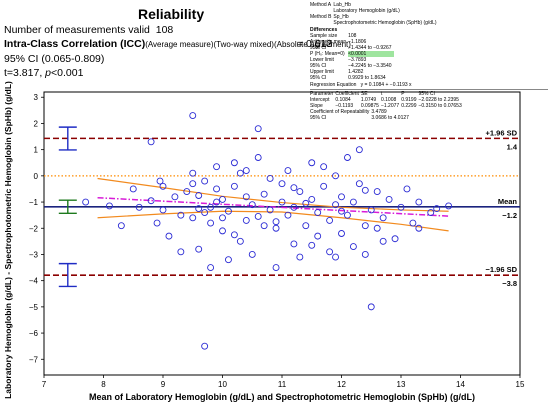 The image size is (550, 404). I want to click on diff-row: Upper limit 1.4282, so click(352, 72).